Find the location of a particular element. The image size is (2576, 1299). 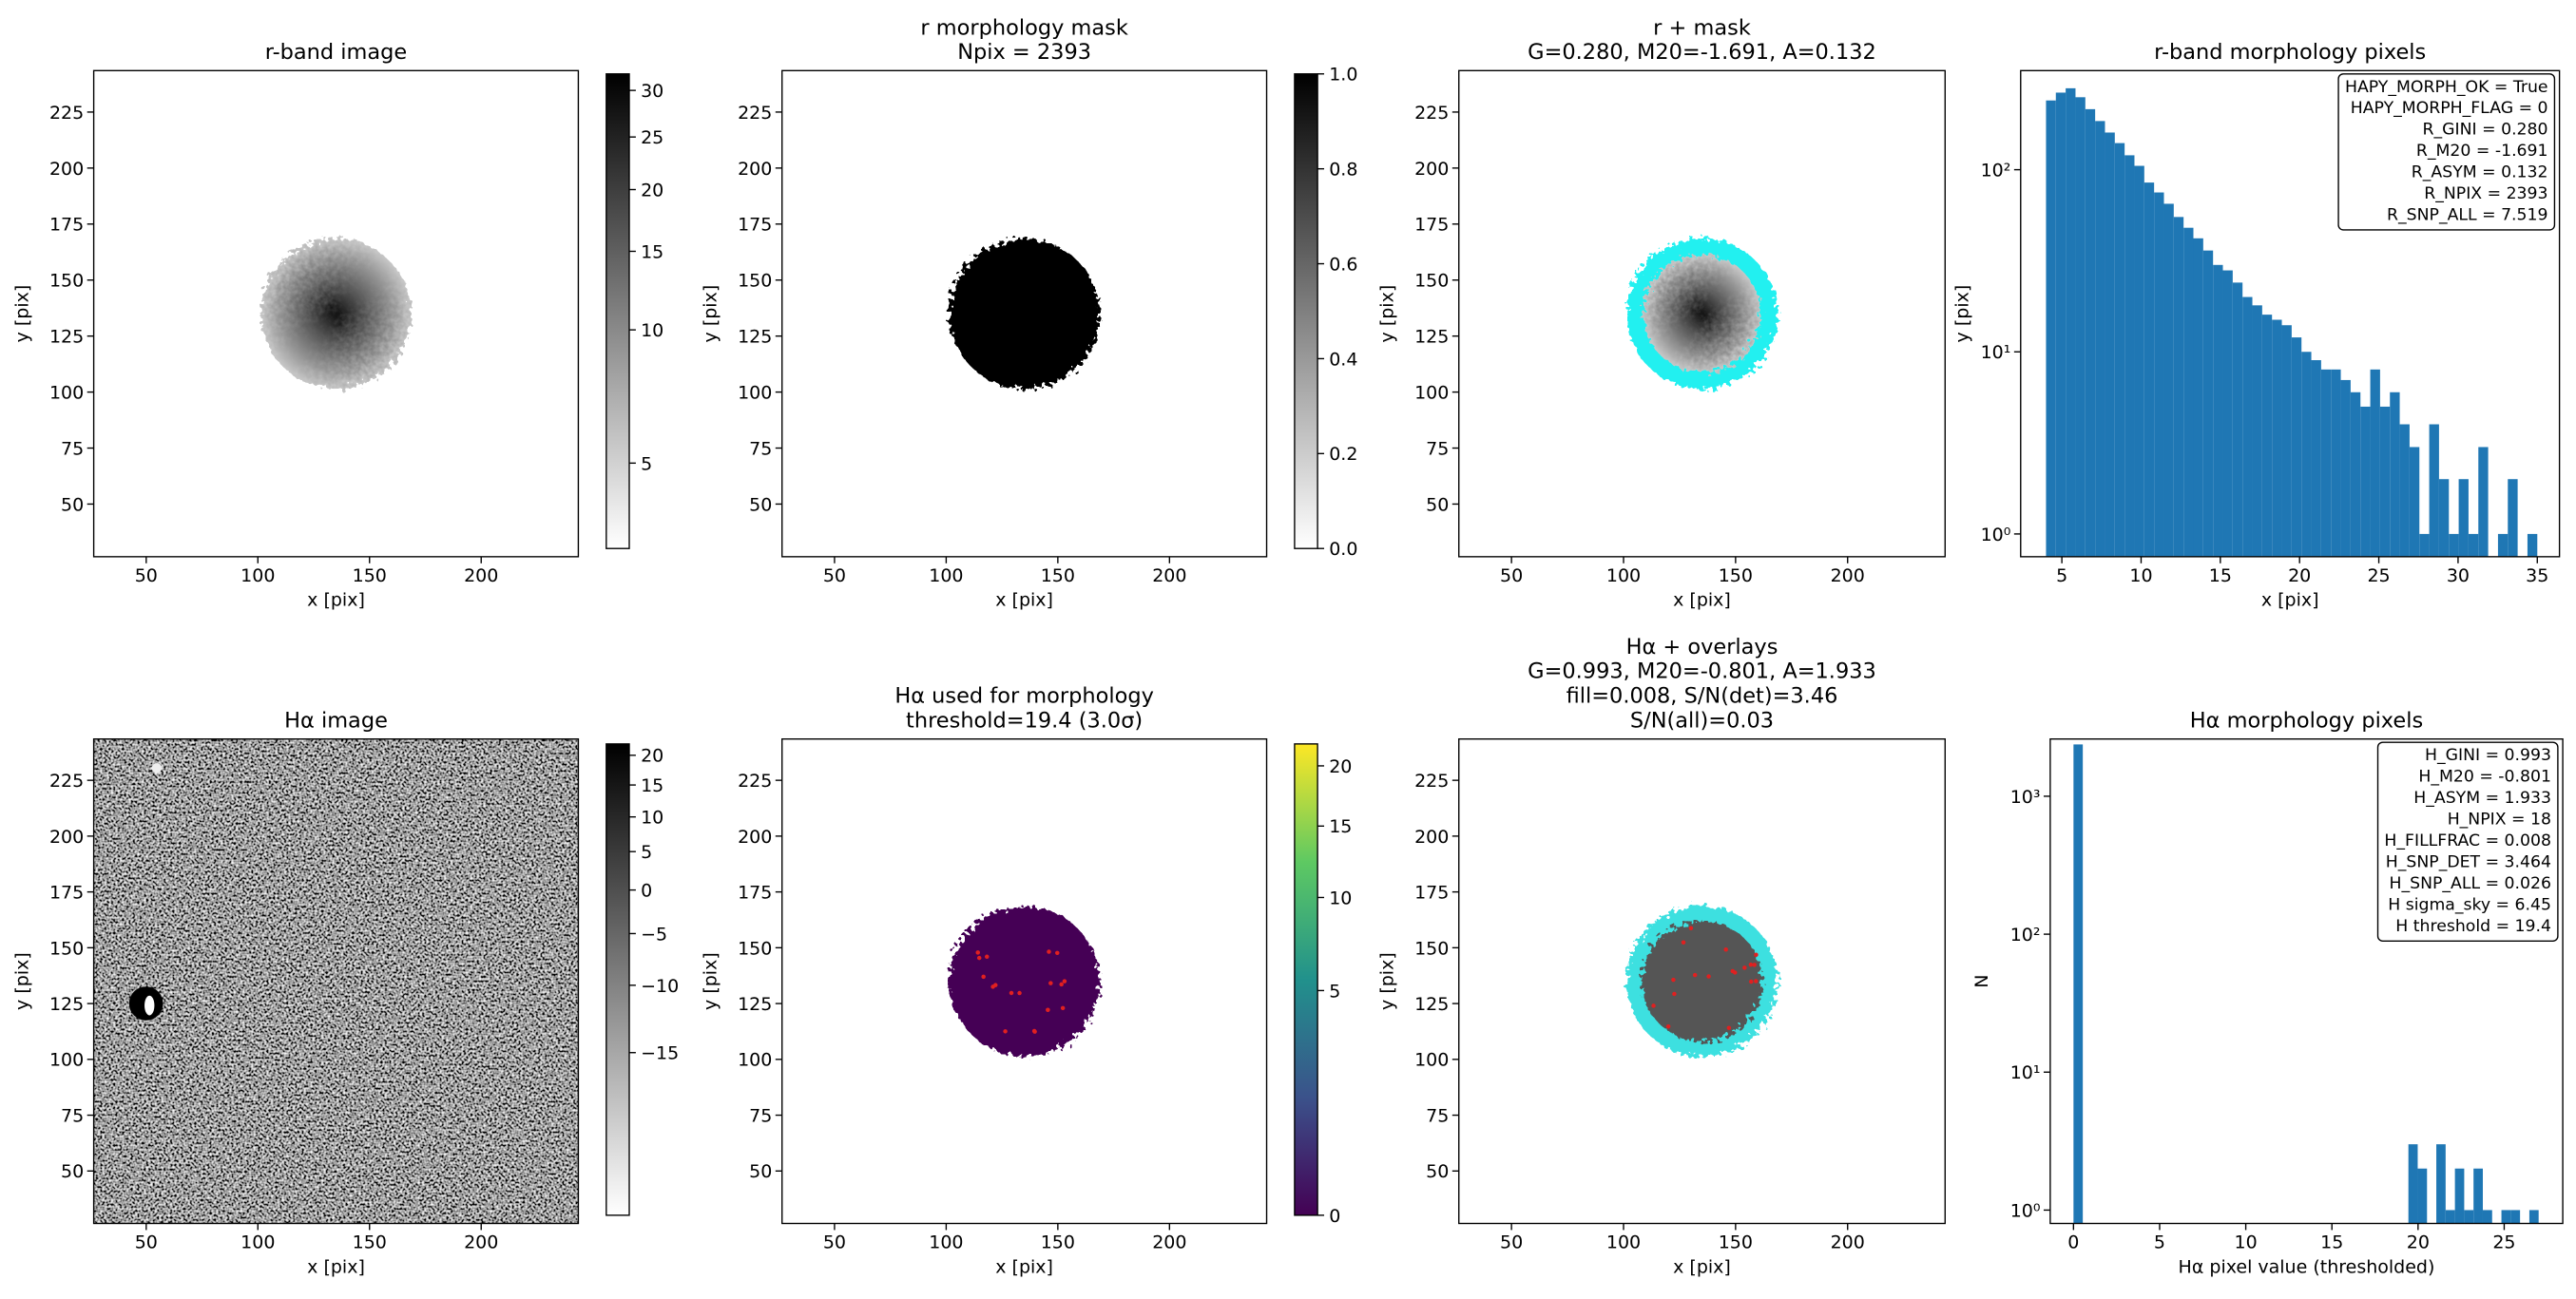

x-tick-label: 15 is located at coordinates (2331, 1242).